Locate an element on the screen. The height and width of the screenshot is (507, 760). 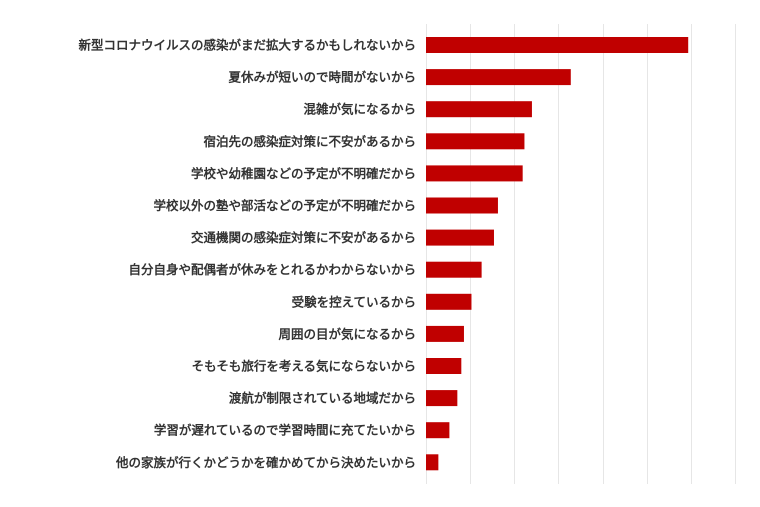
category-label: そもそも旅行を考える気にならないから is located at coordinates (304, 366).